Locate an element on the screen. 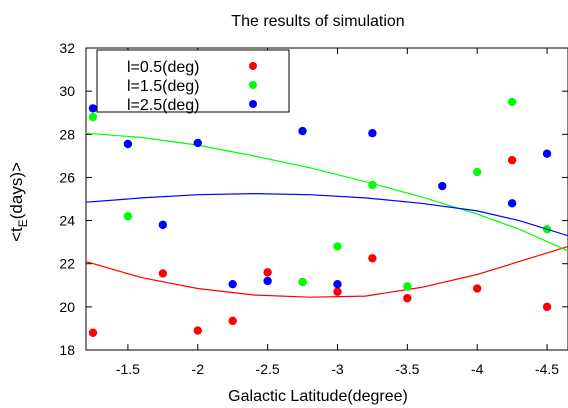 This screenshot has width=568, height=408. y-tick-label: 20 is located at coordinates (67, 307).